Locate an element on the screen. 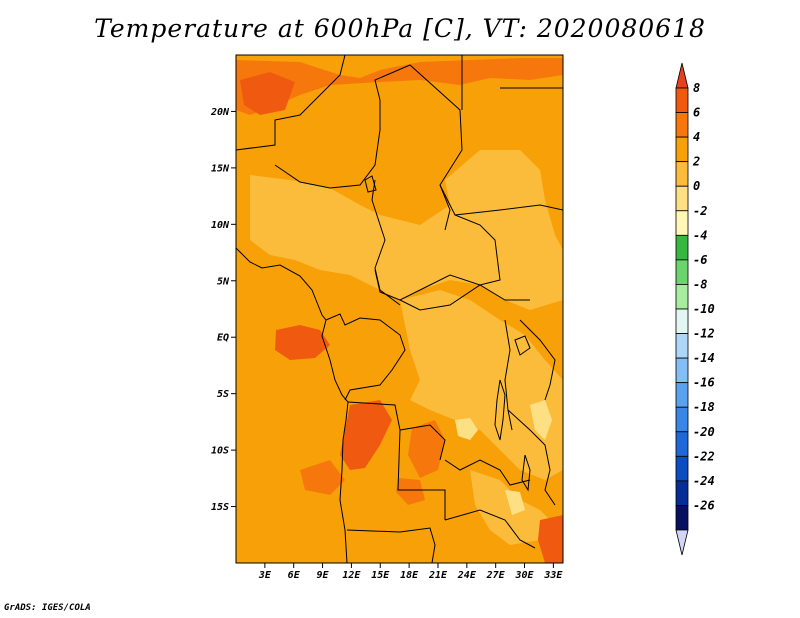  lon-tick-label: 33E is located at coordinates (553, 575).